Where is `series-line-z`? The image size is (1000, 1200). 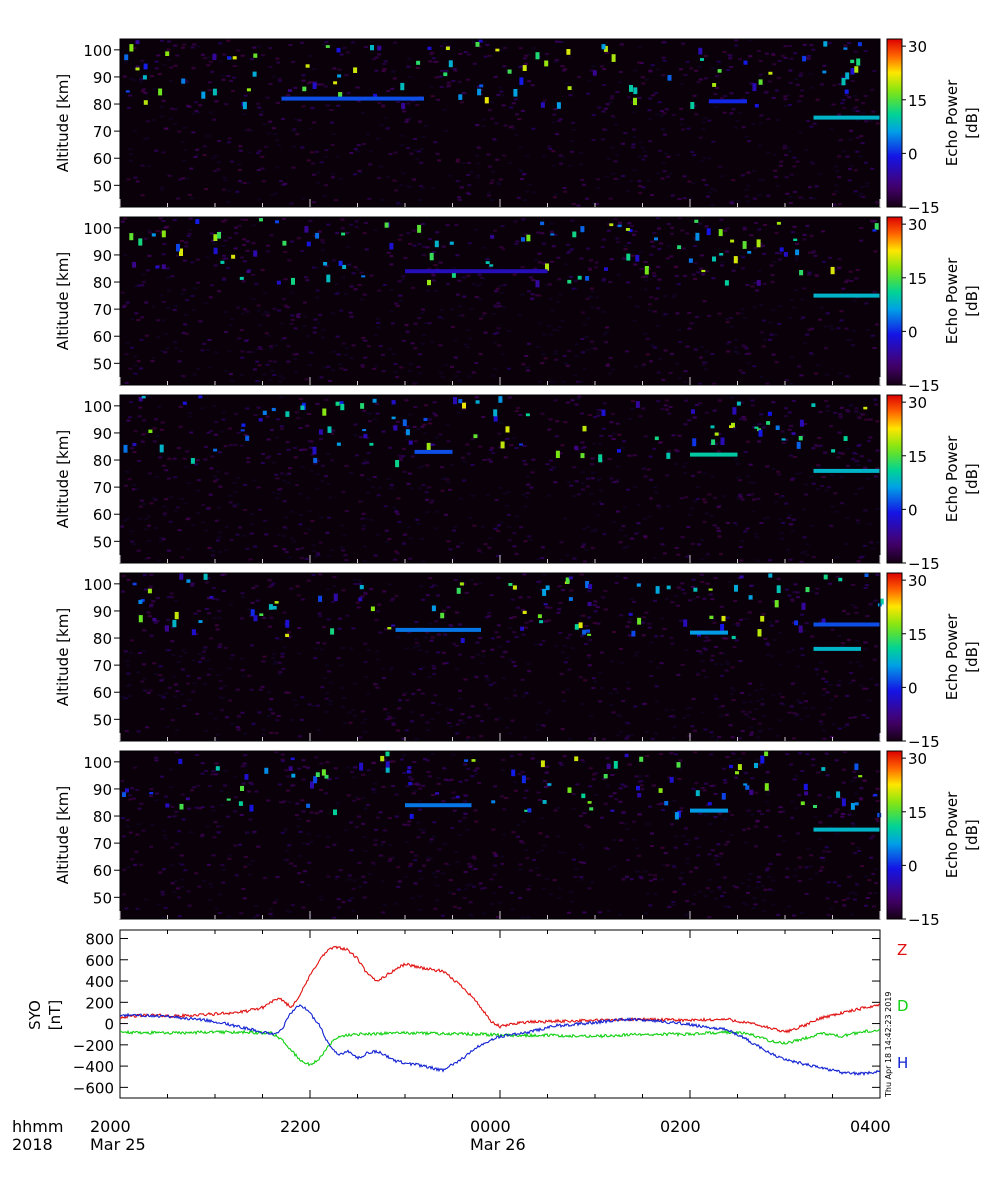
series-line-z is located at coordinates (500, 989).